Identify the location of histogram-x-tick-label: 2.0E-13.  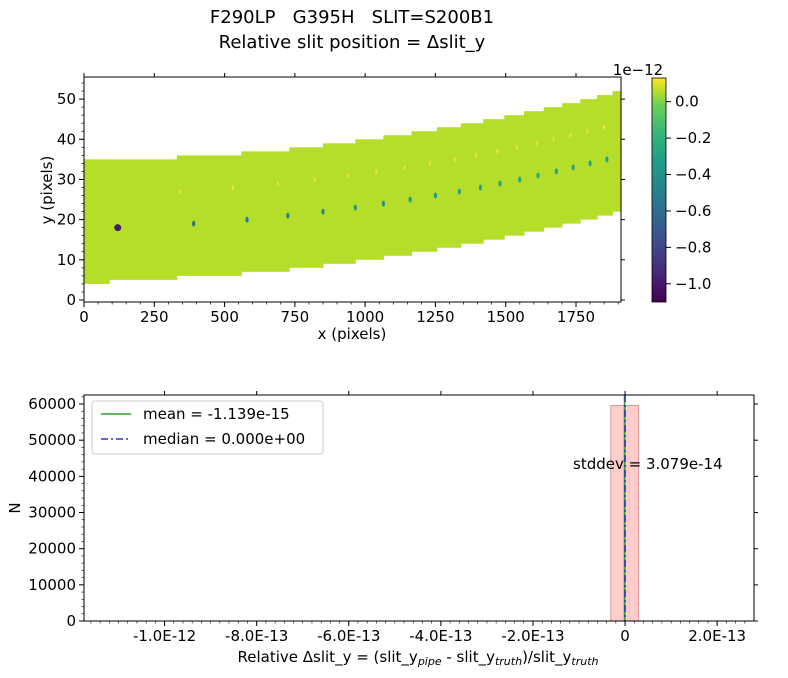
(717, 636).